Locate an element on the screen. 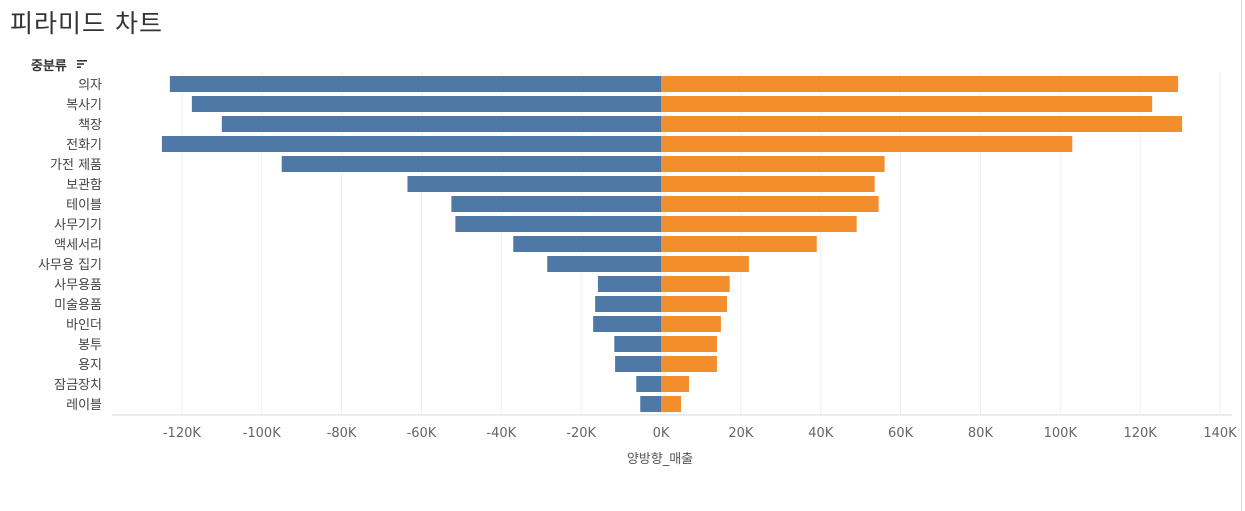  x-tick-label: -120K is located at coordinates (182, 433).